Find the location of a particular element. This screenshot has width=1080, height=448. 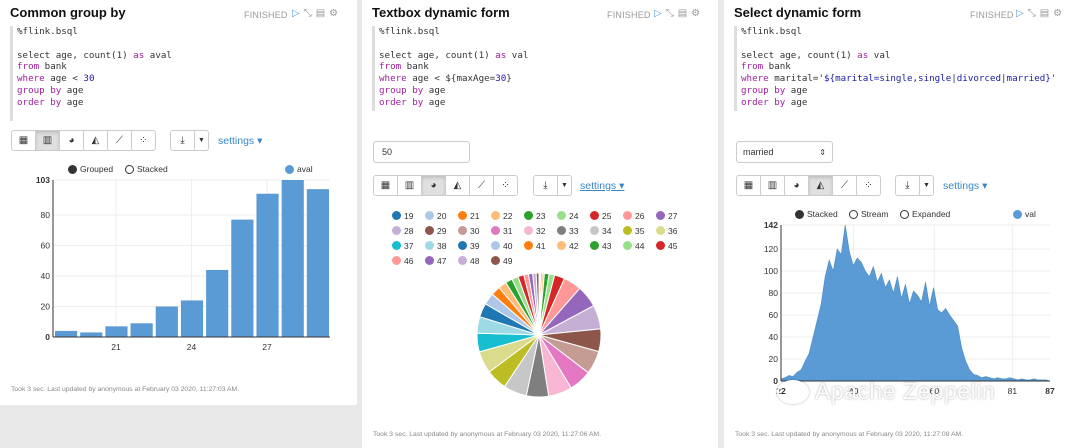

pie-legend-item: 26 is located at coordinates (639, 215).